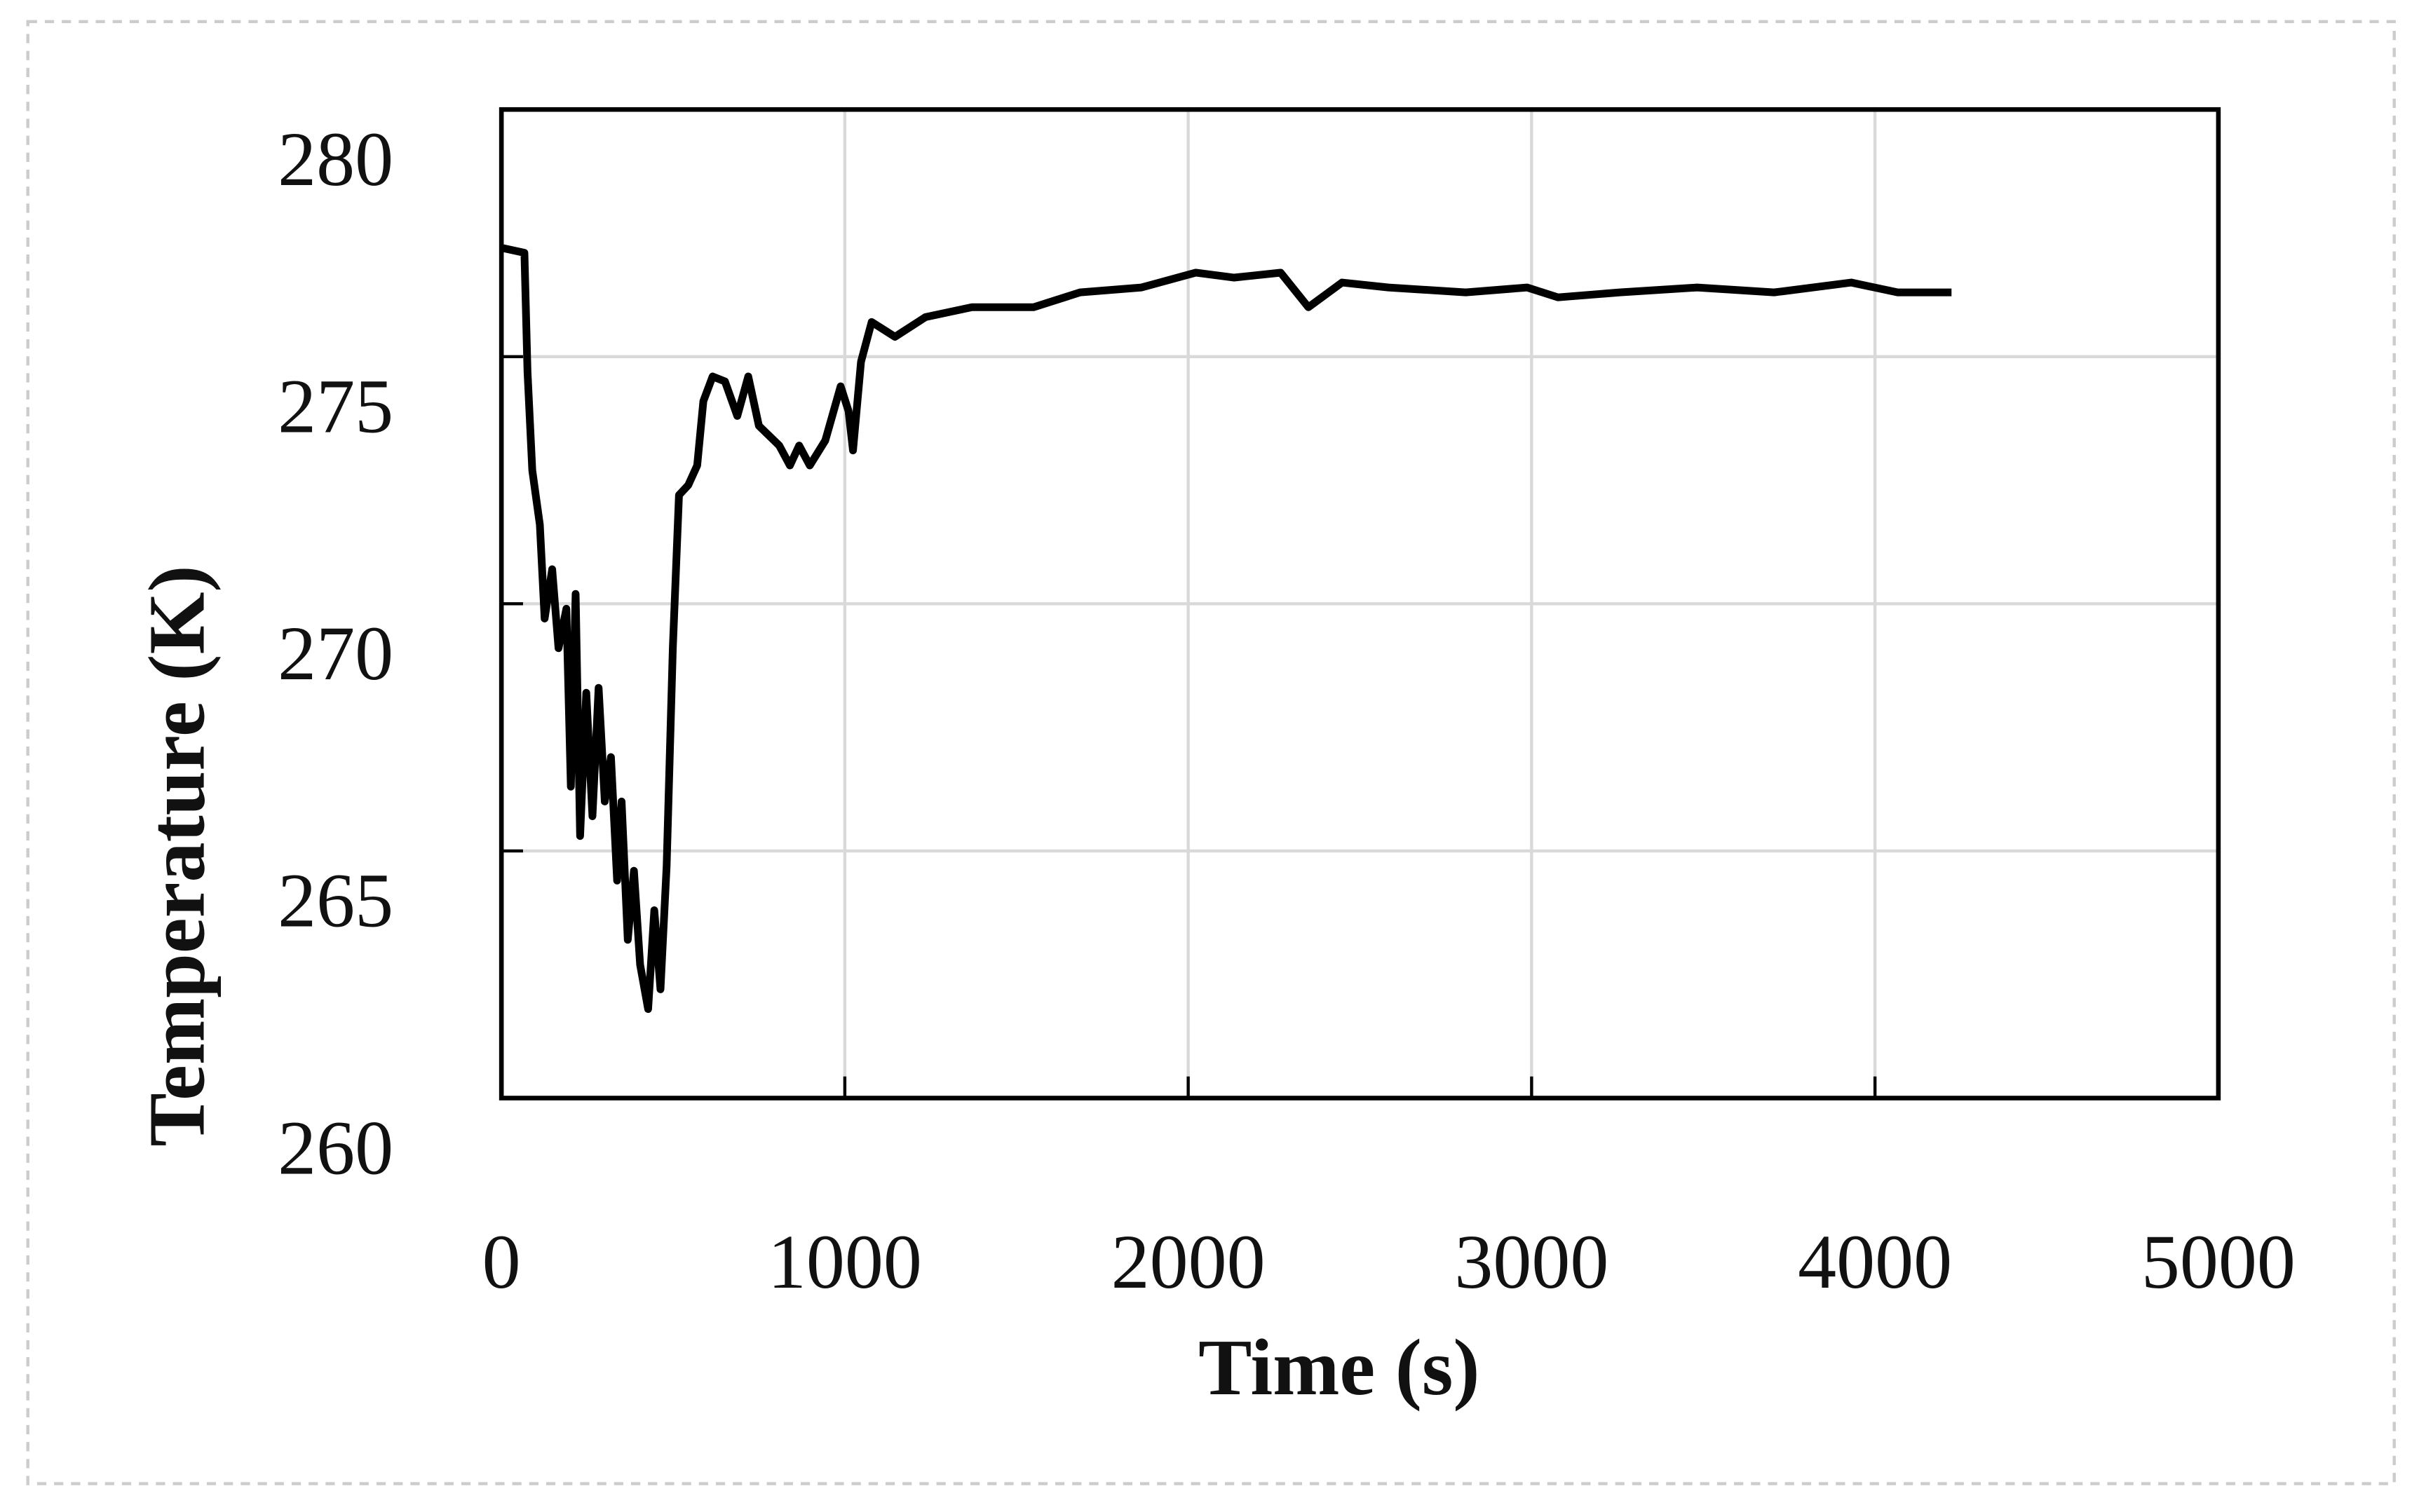 The image size is (2419, 1512). Describe the element at coordinates (1875, 1262) in the screenshot. I see `x-tick-label: 4000` at that location.